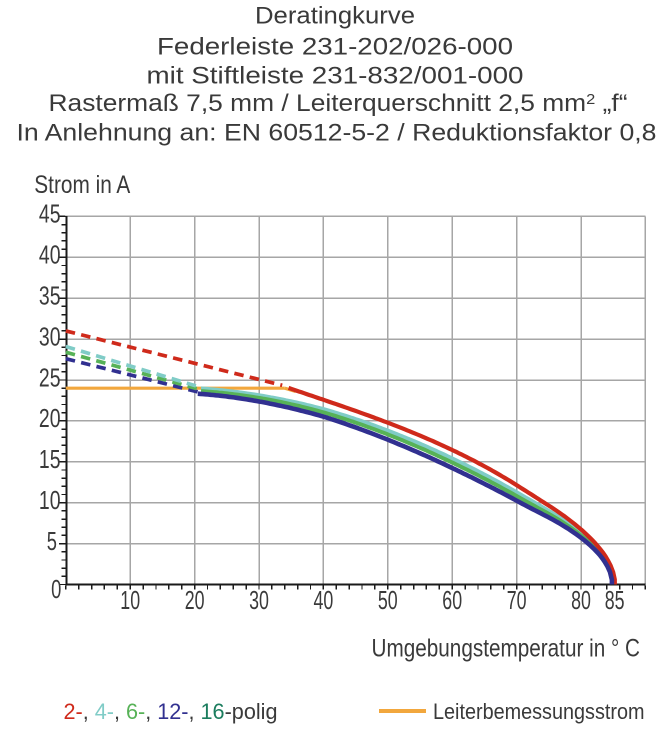 The width and height of the screenshot is (670, 752). What do you see at coordinates (452, 600) in the screenshot?
I see `svg-text: 60` at bounding box center [452, 600].